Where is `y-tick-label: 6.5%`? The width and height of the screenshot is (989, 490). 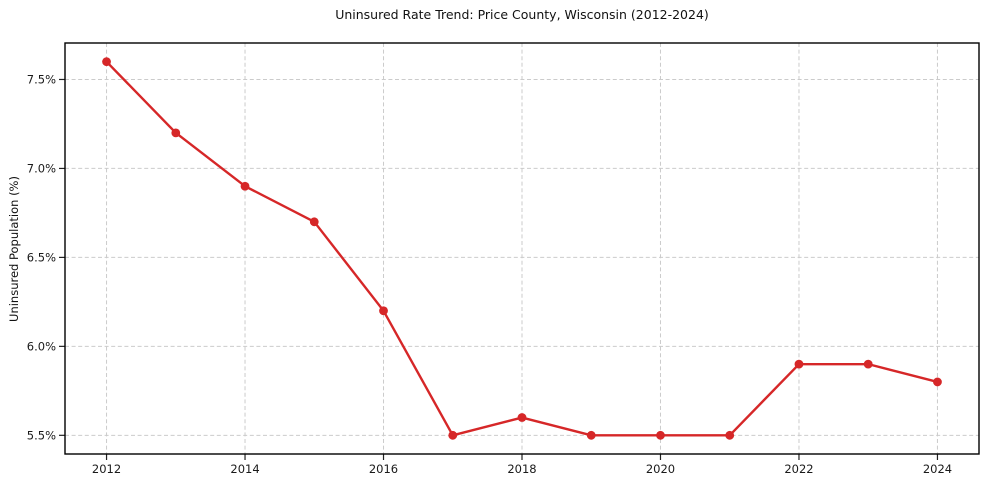 y-tick-label: 6.5% is located at coordinates (41, 257).